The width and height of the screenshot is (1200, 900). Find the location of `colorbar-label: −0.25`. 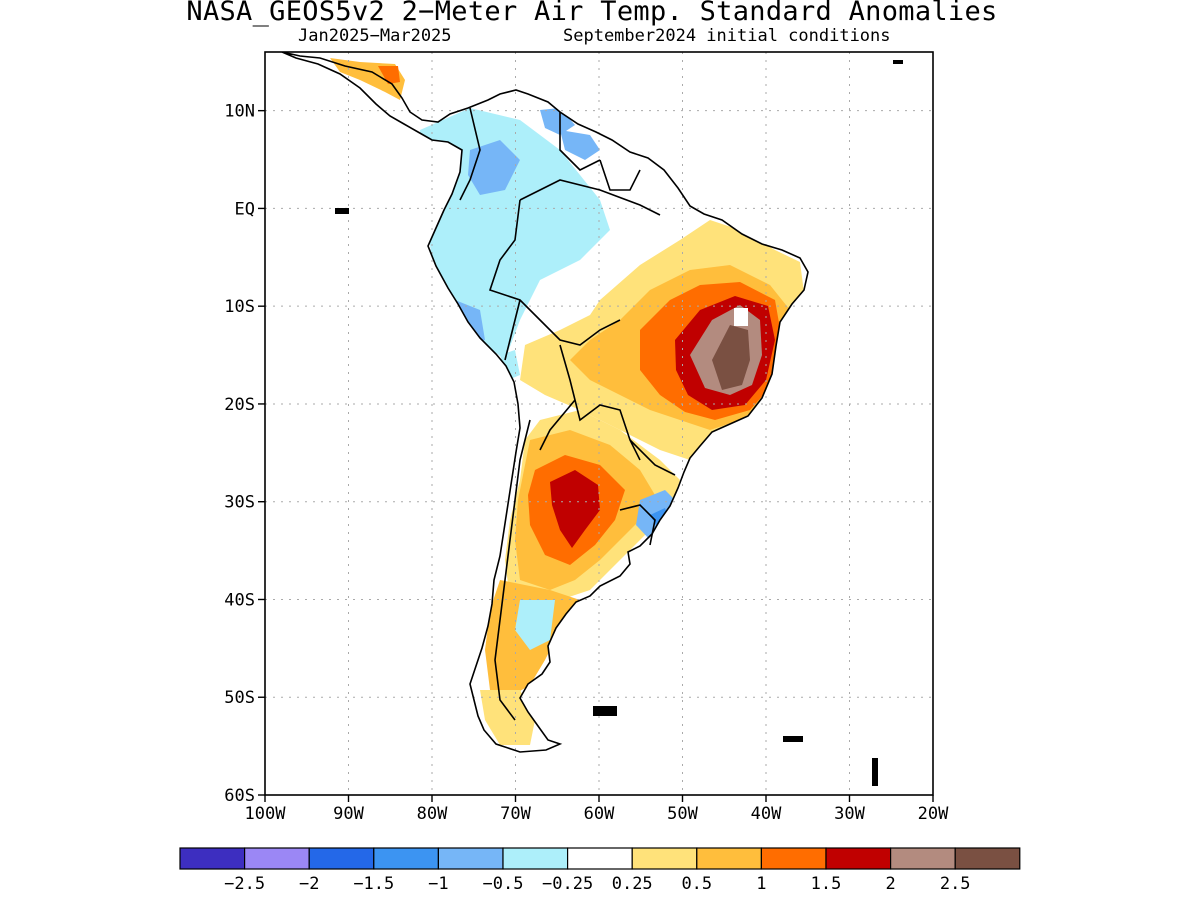

colorbar-label: −0.25 is located at coordinates (567, 884).